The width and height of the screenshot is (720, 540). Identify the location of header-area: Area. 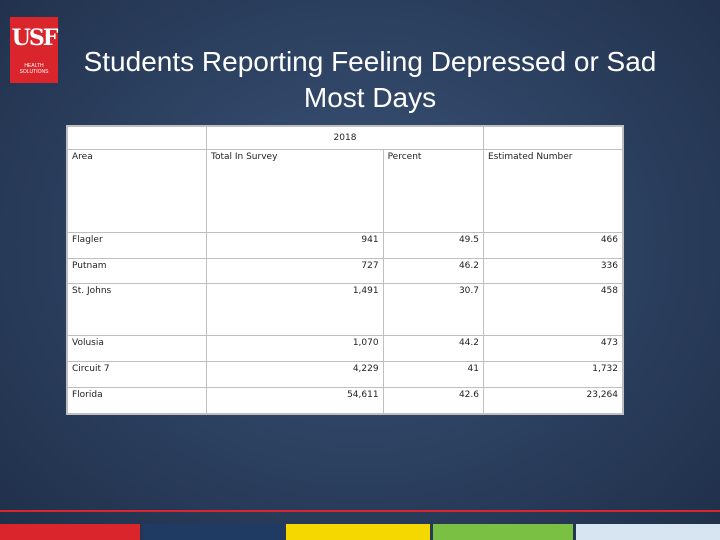
(136, 191).